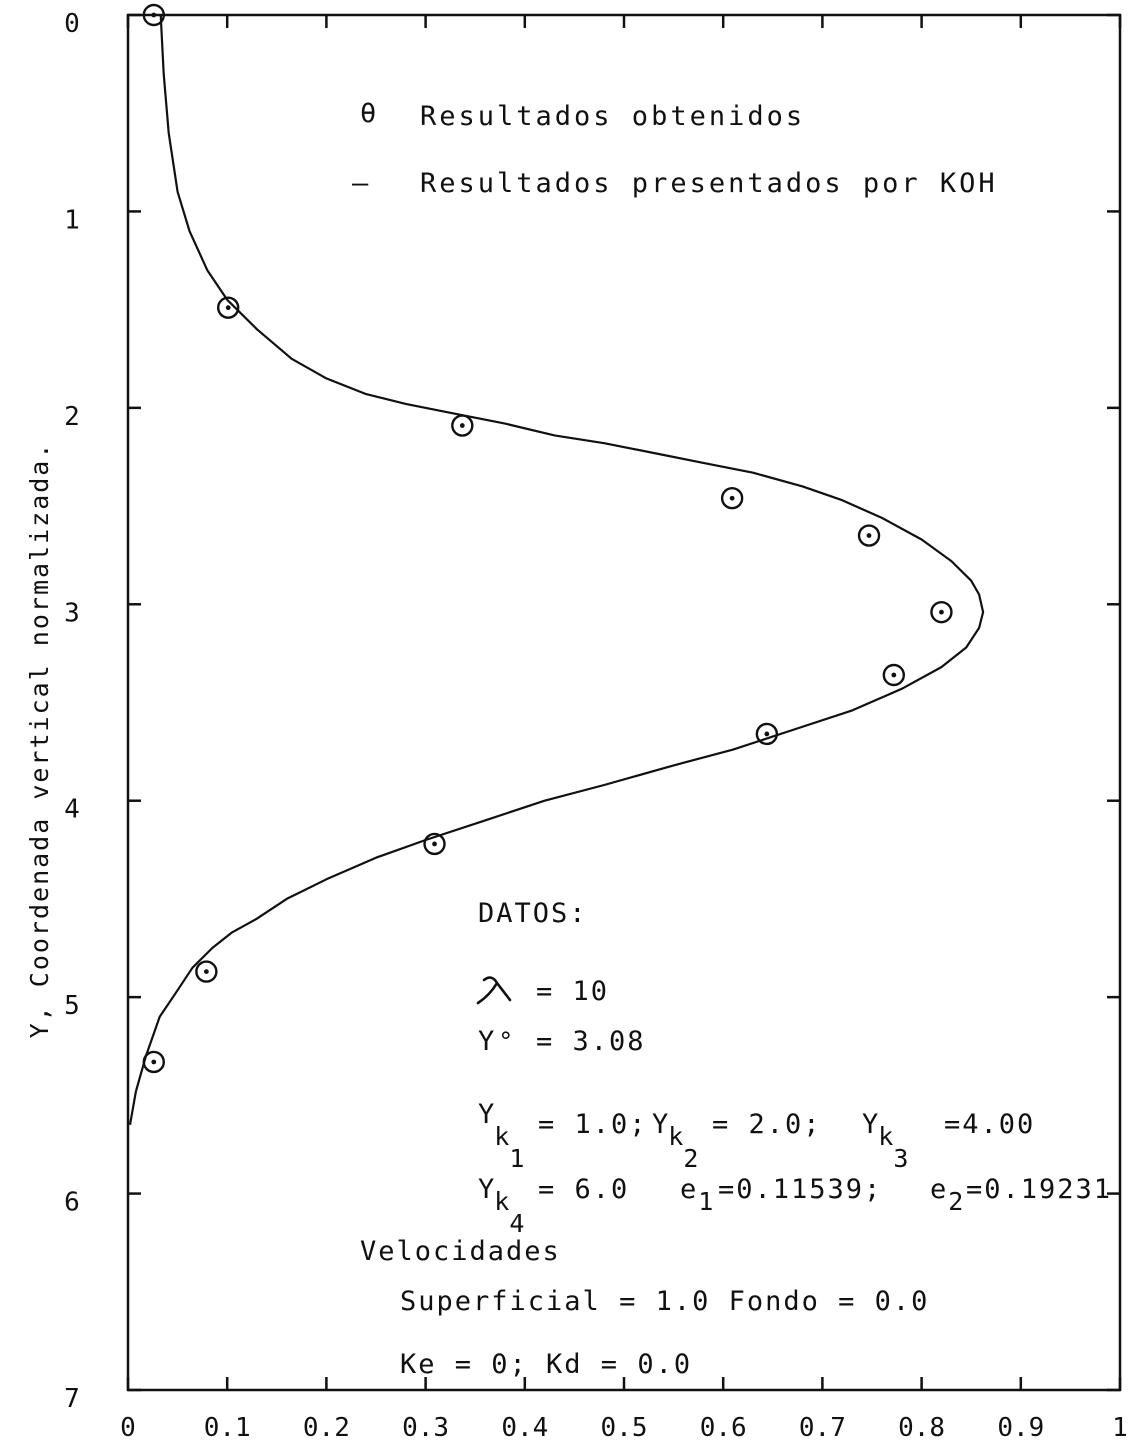  I want to click on x-tick-label: 1, so click(1120, 1428).